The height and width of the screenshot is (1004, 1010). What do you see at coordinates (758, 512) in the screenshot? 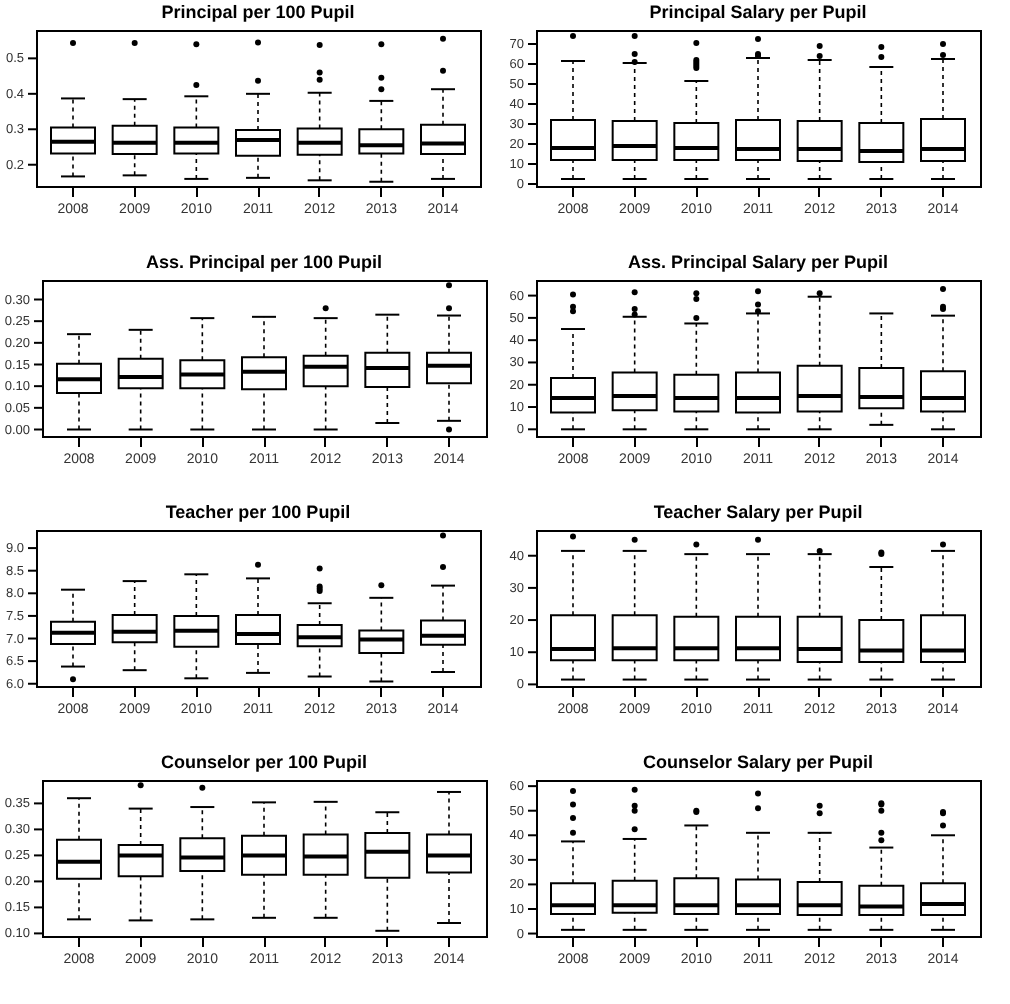
I see `chart-title: Teacher Salary per Pupil` at bounding box center [758, 512].